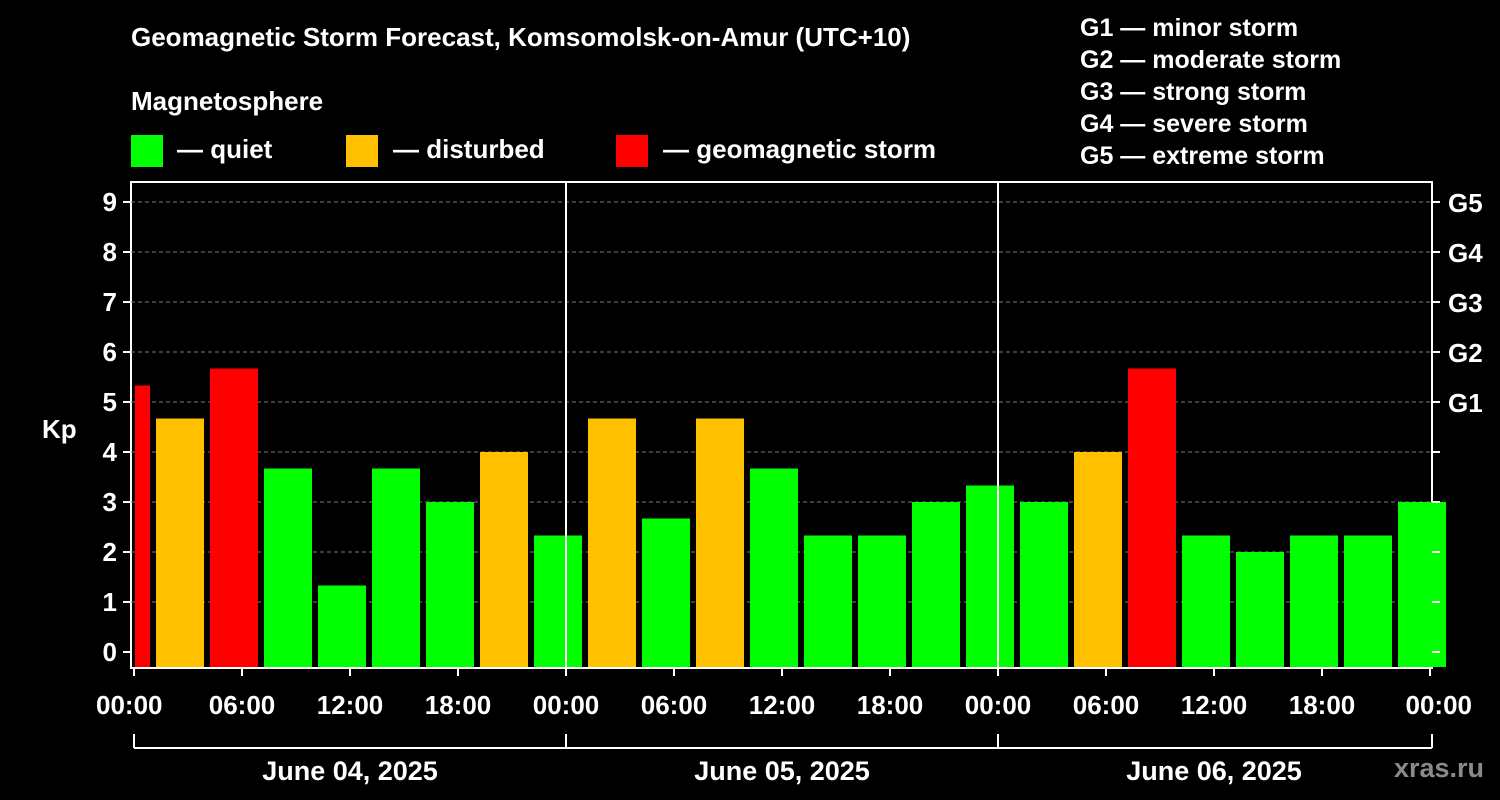 The height and width of the screenshot is (800, 1500). What do you see at coordinates (362, 151) in the screenshot?
I see `legend-swatch-disturbed` at bounding box center [362, 151].